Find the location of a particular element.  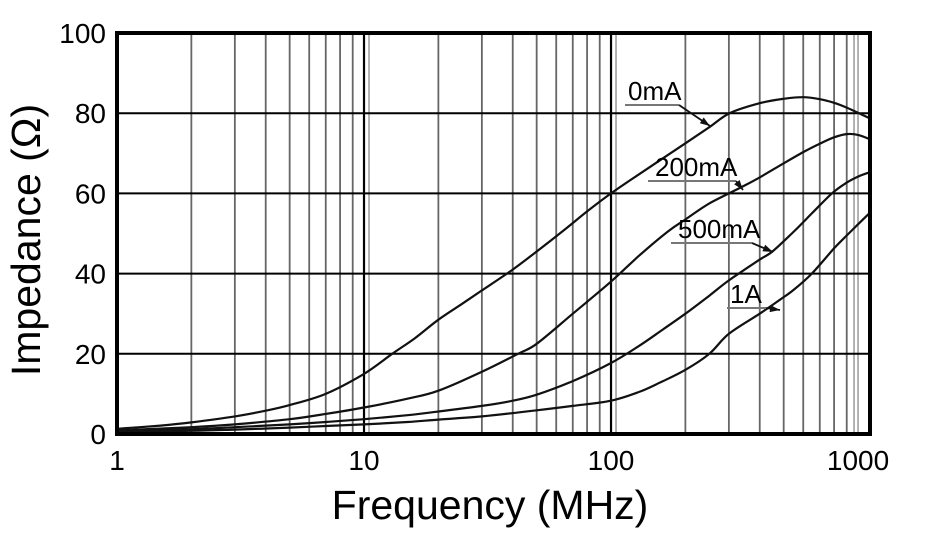

y-tick-label: 100 is located at coordinates (82, 33).